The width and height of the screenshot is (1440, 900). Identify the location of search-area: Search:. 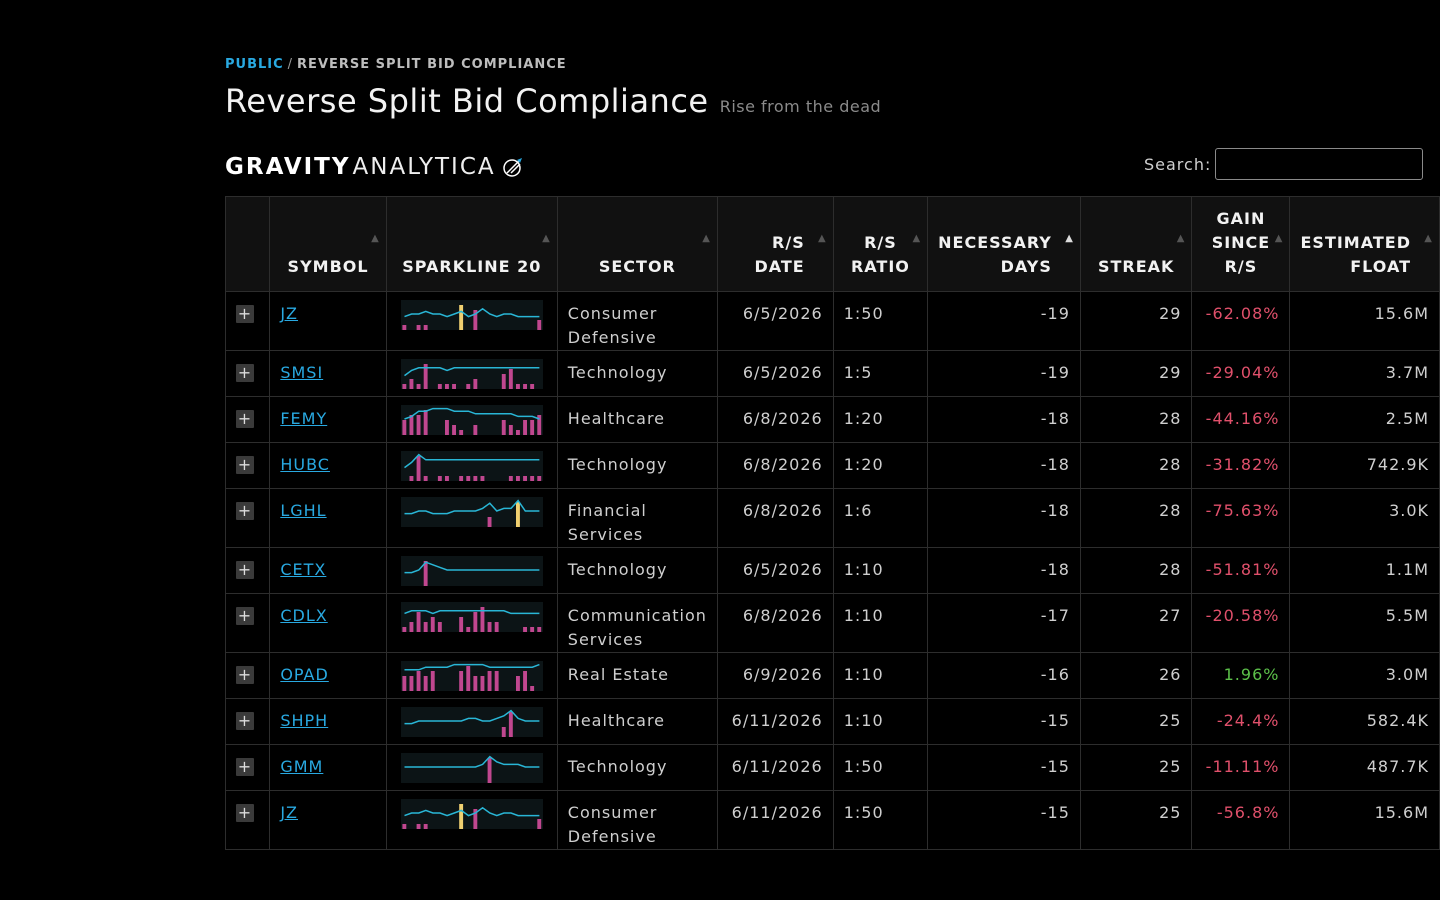
(1284, 164).